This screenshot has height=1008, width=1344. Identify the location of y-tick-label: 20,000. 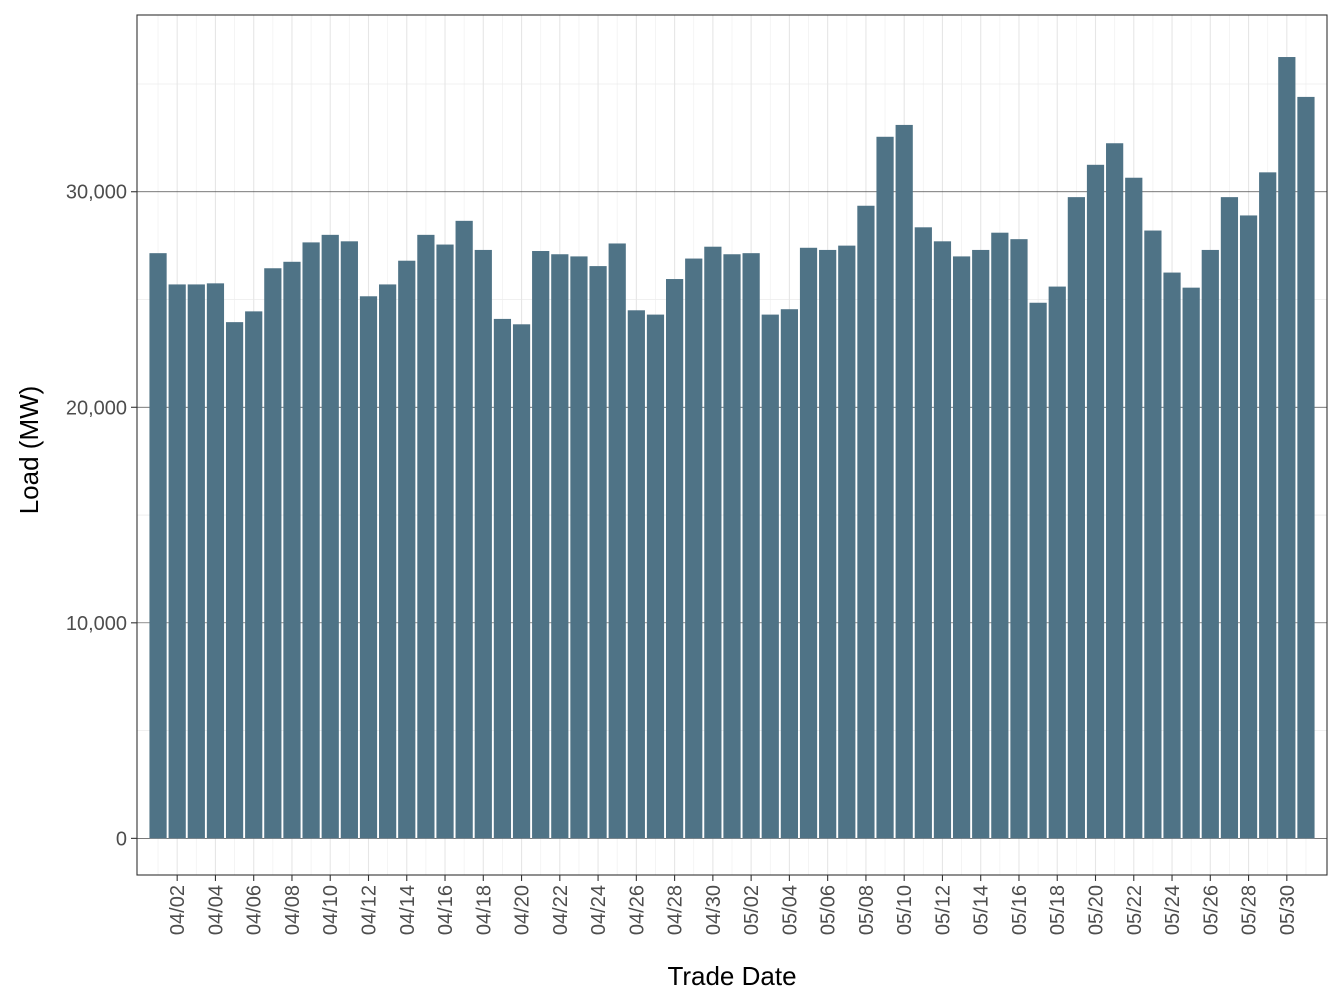
(96, 408).